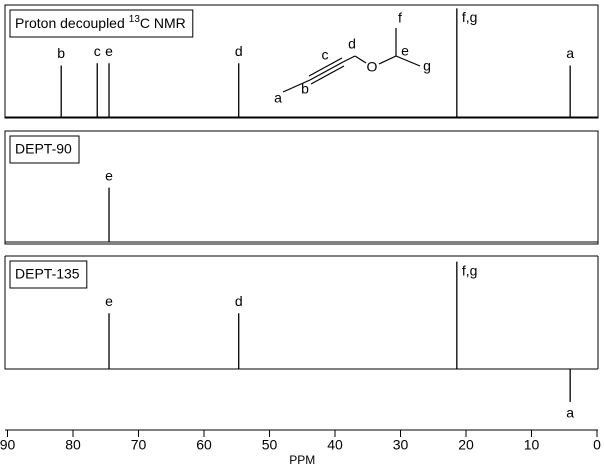 The width and height of the screenshot is (604, 472). Describe the element at coordinates (335, 445) in the screenshot. I see `x-tick-label: 40` at that location.